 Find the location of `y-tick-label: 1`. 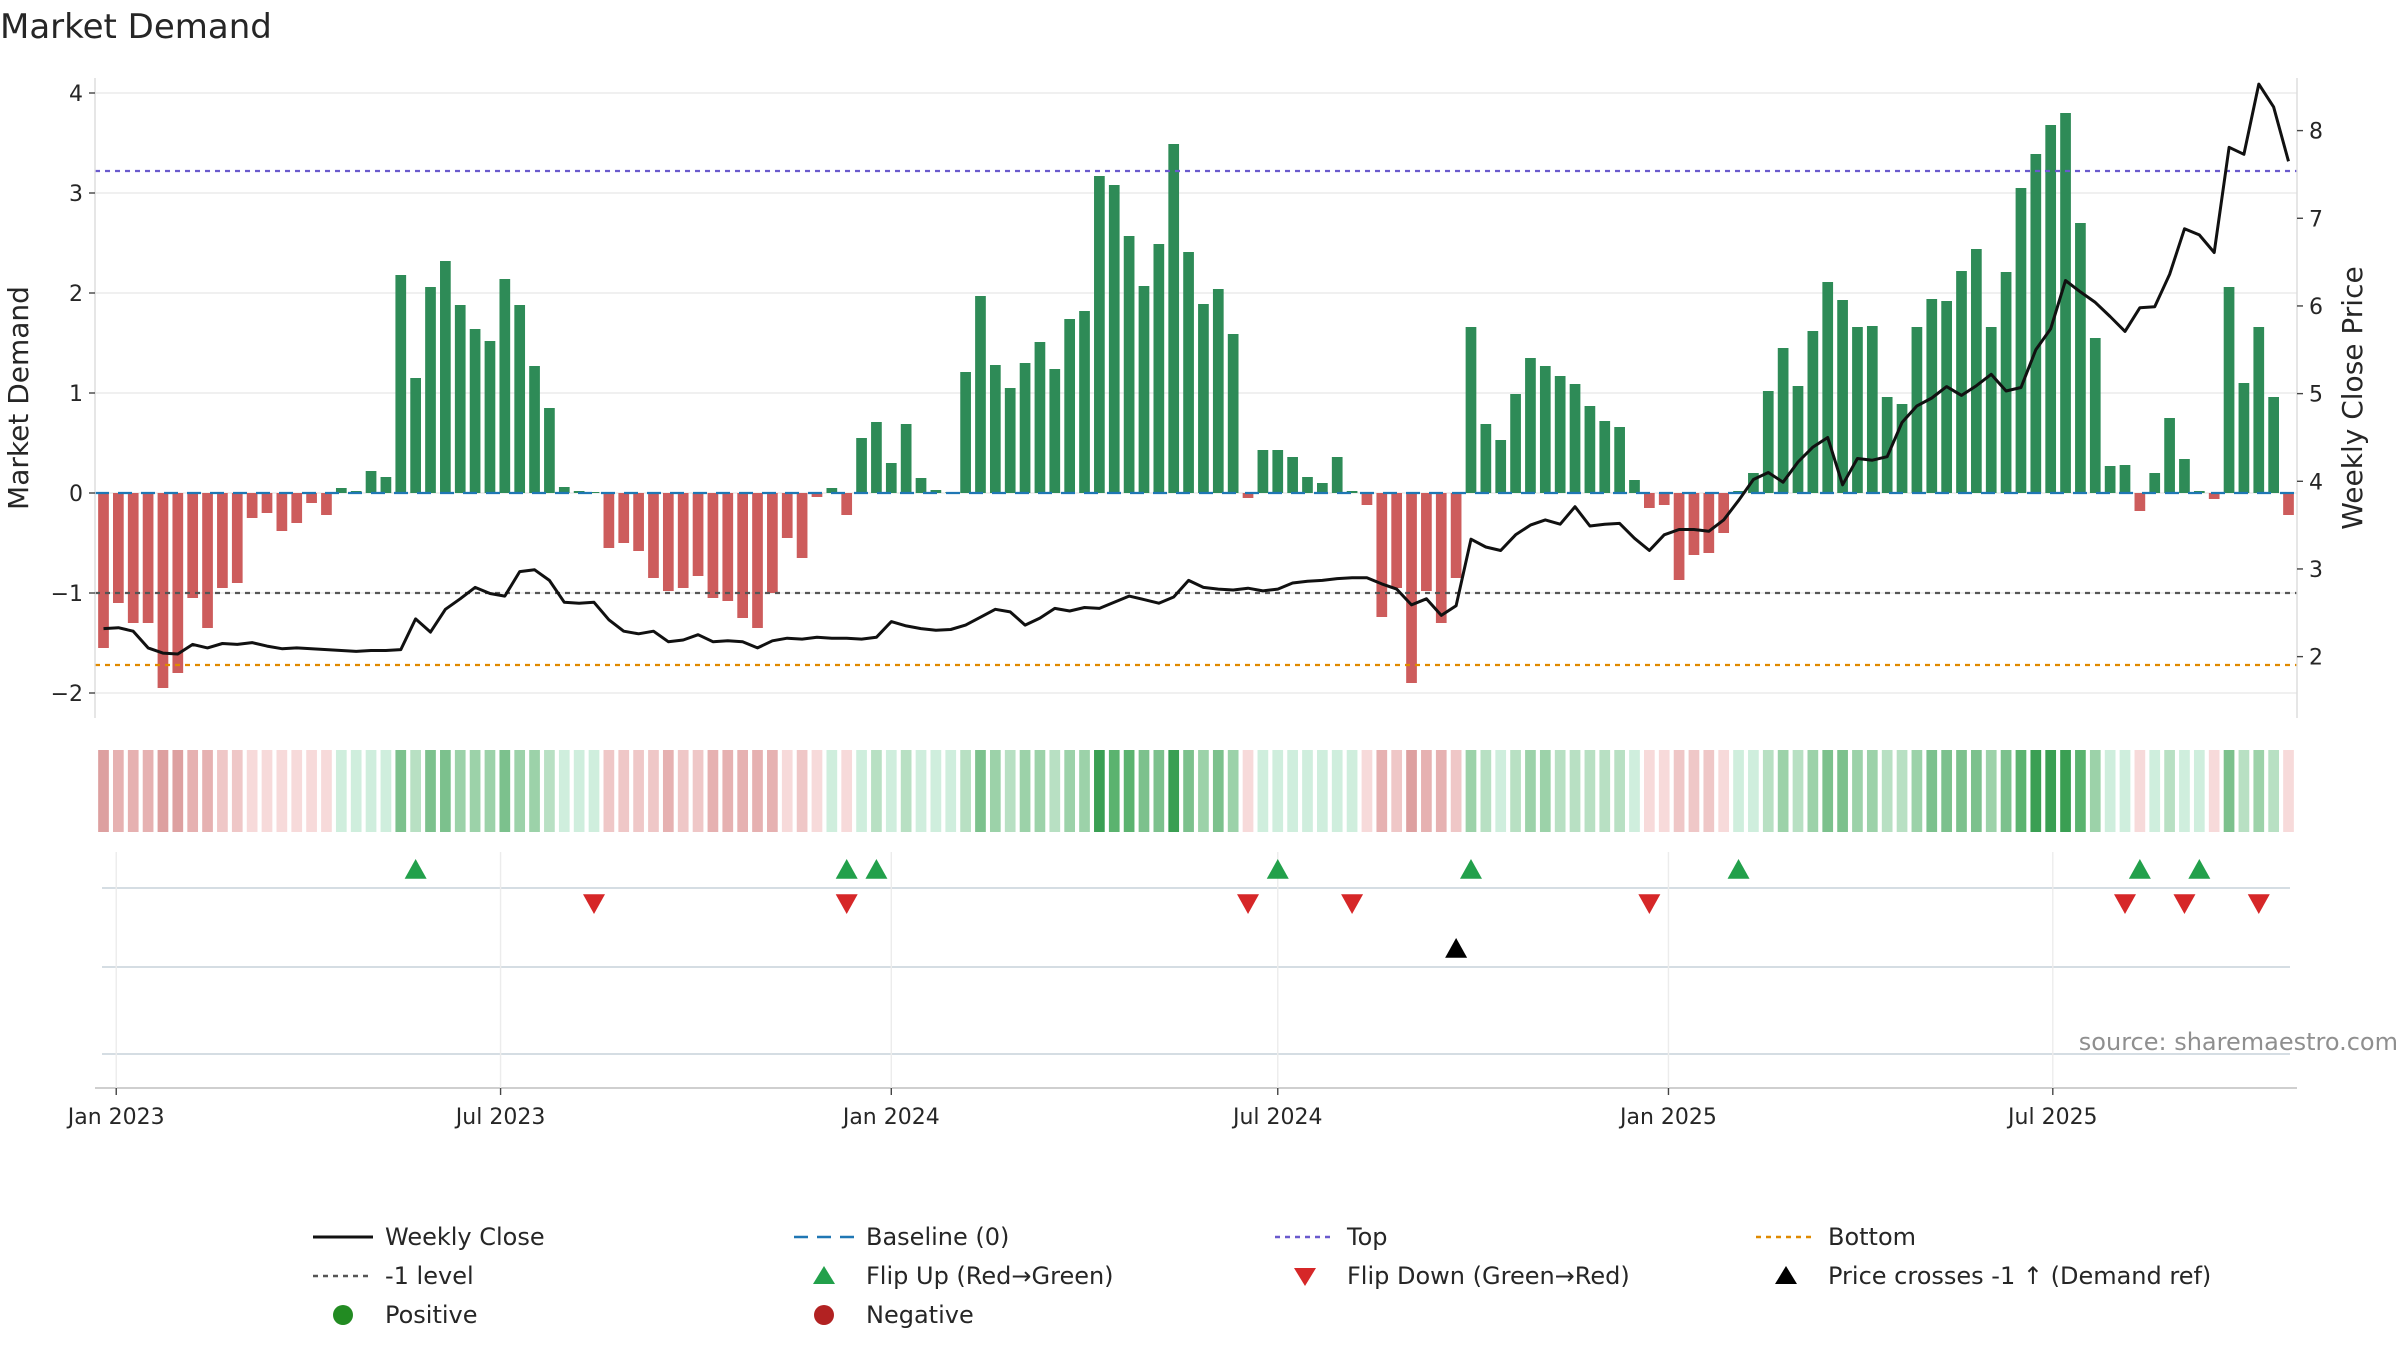

y-tick-label: 1 is located at coordinates (76, 394).